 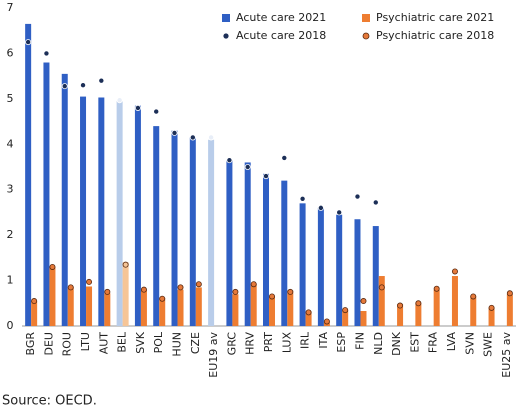 I want to click on legend-label: Psychiatric care 2018, so click(x=435, y=35).